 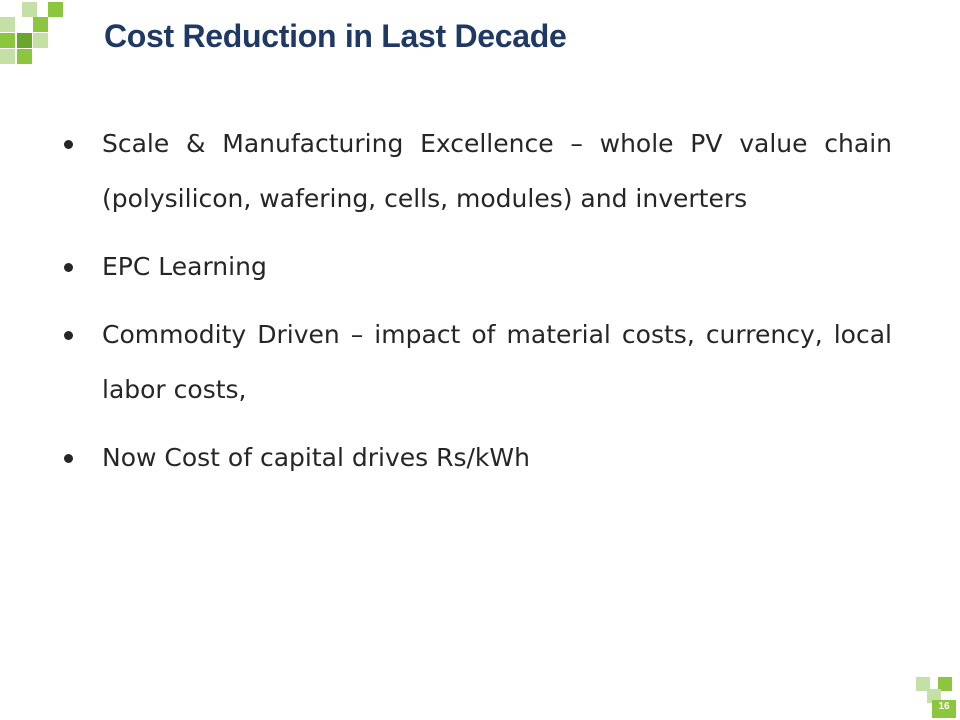 I want to click on slide-title: Cost Reduction in Last Decade, so click(x=335, y=36).